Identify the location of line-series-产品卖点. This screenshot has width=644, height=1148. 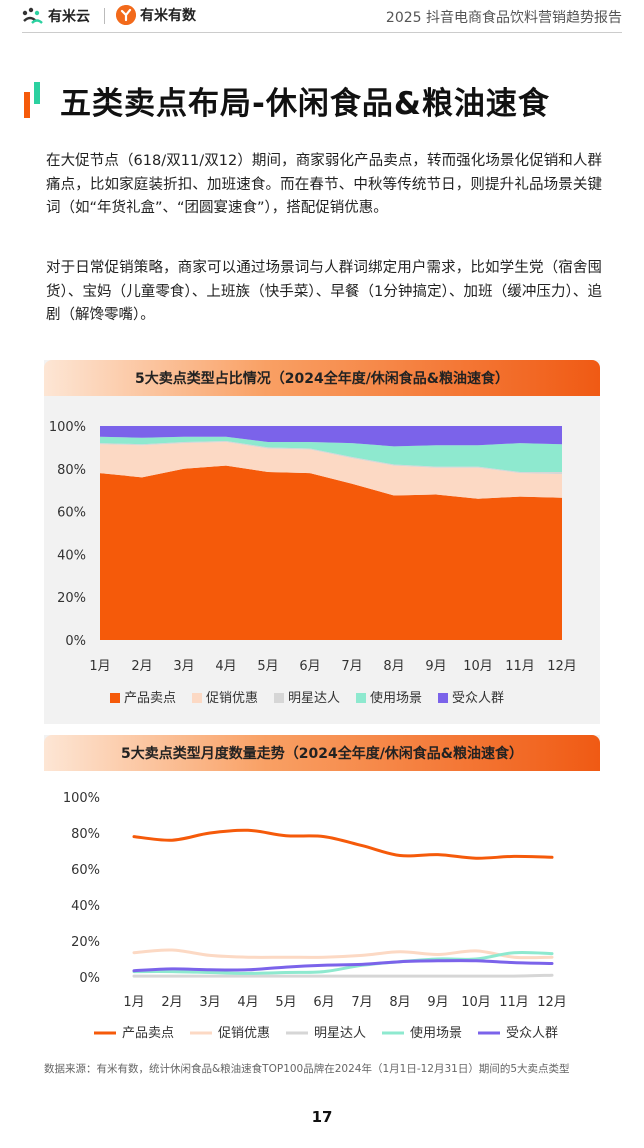
(343, 844).